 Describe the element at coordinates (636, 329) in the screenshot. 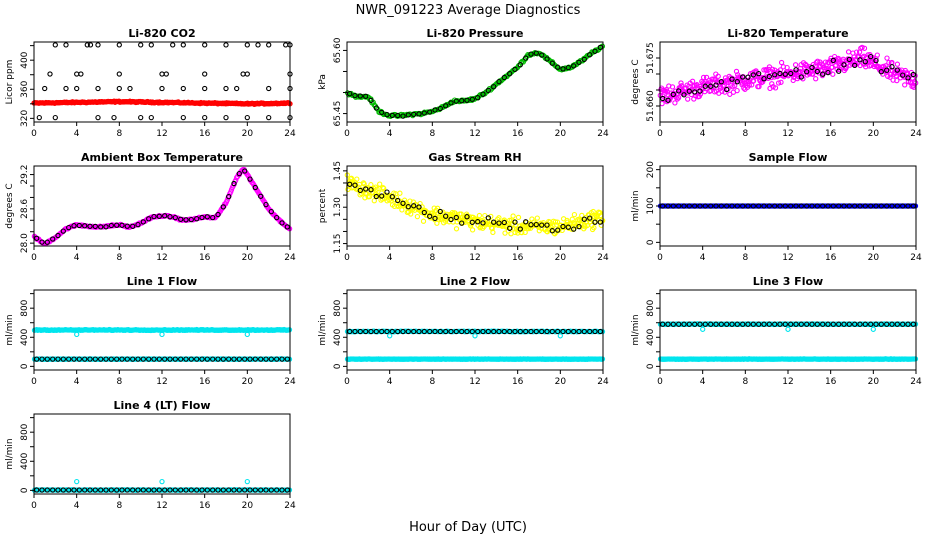

I see `y-axis-label: ml/min` at that location.